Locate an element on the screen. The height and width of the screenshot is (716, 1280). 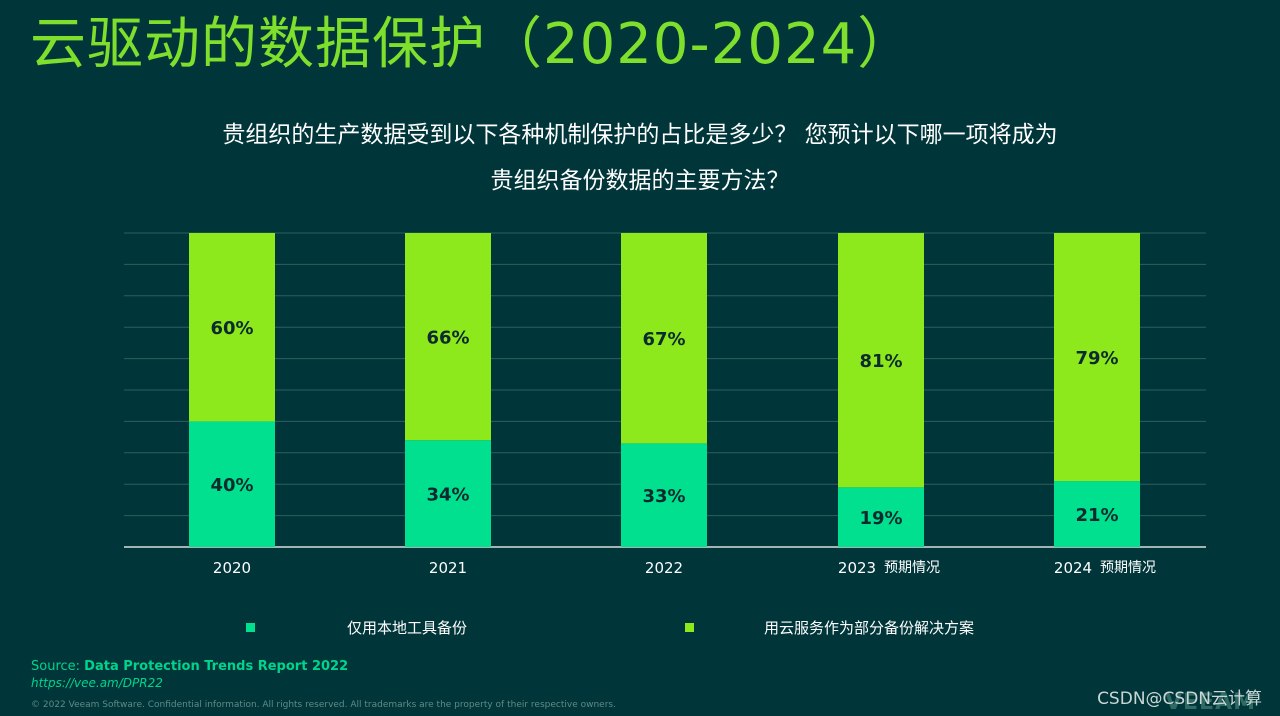
bar-cloud-2023 is located at coordinates (881, 360).